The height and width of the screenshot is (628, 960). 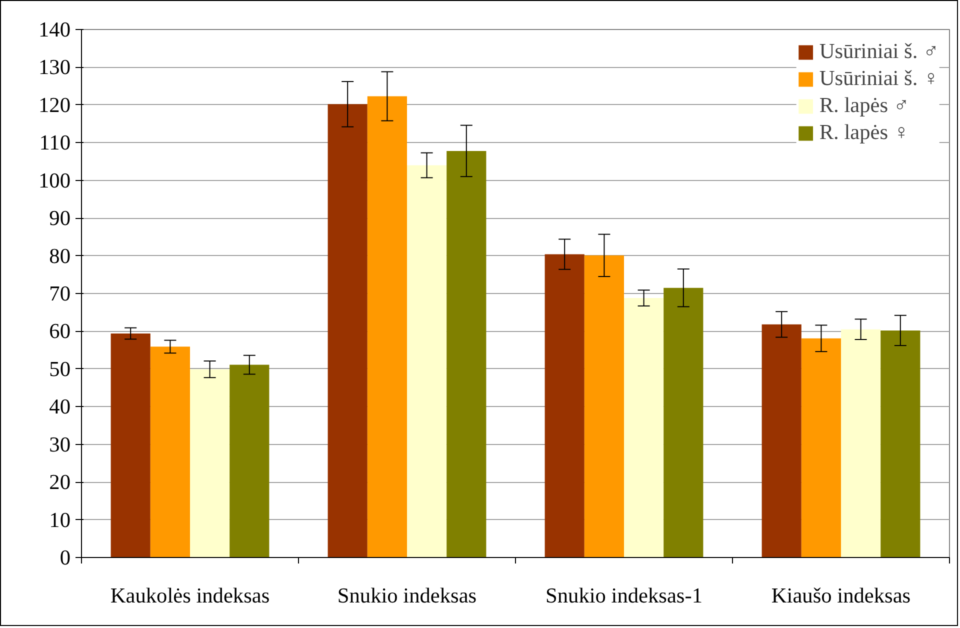 I want to click on legend-label: R. lapės ♀, so click(x=864, y=132).